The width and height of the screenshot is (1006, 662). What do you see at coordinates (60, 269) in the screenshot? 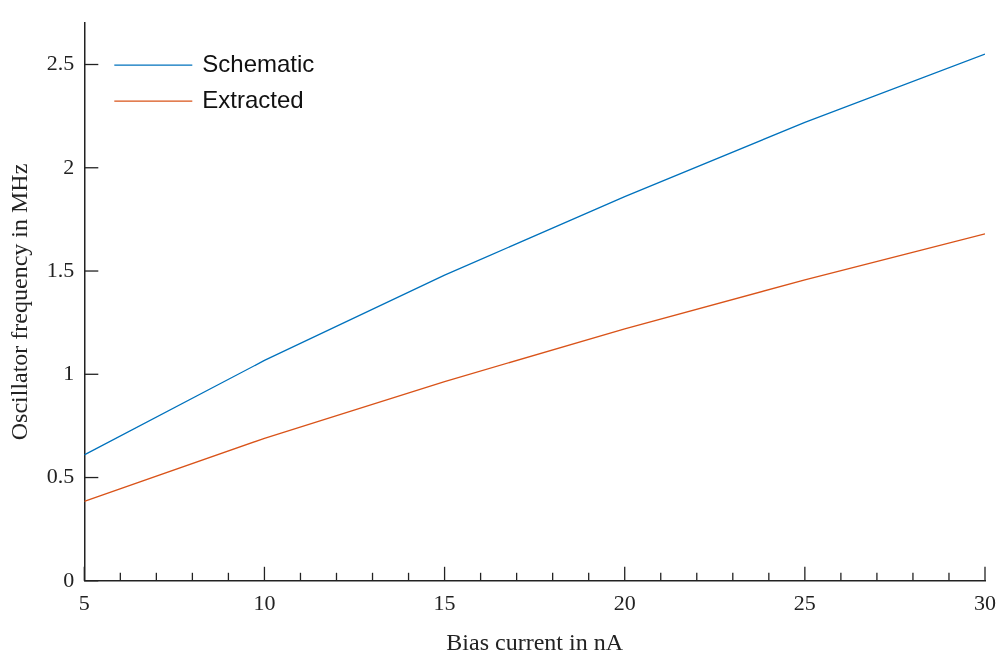
I see `y-tick-label: 1.5` at bounding box center [60, 269].